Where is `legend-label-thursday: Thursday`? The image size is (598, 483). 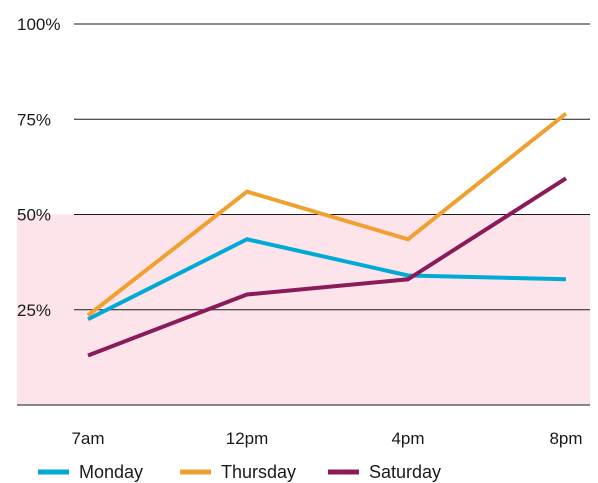 legend-label-thursday: Thursday is located at coordinates (258, 472).